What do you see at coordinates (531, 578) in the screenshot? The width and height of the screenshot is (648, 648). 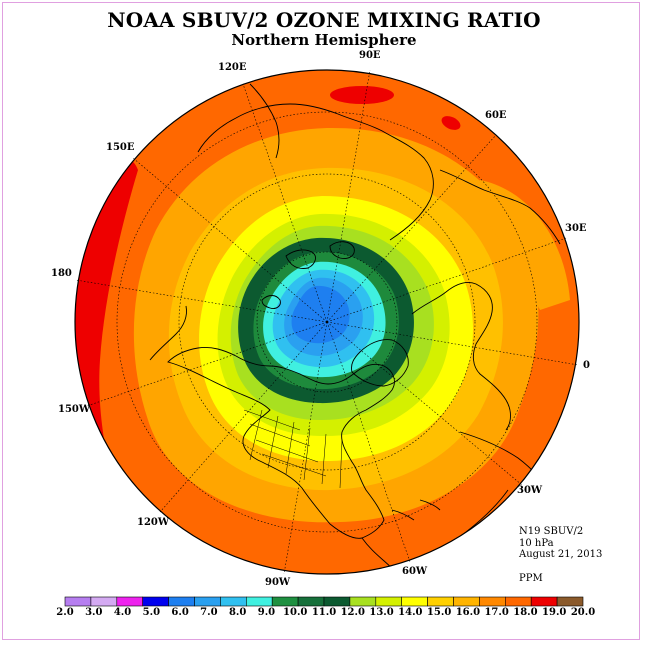 I see `units-label: PPM` at bounding box center [531, 578].